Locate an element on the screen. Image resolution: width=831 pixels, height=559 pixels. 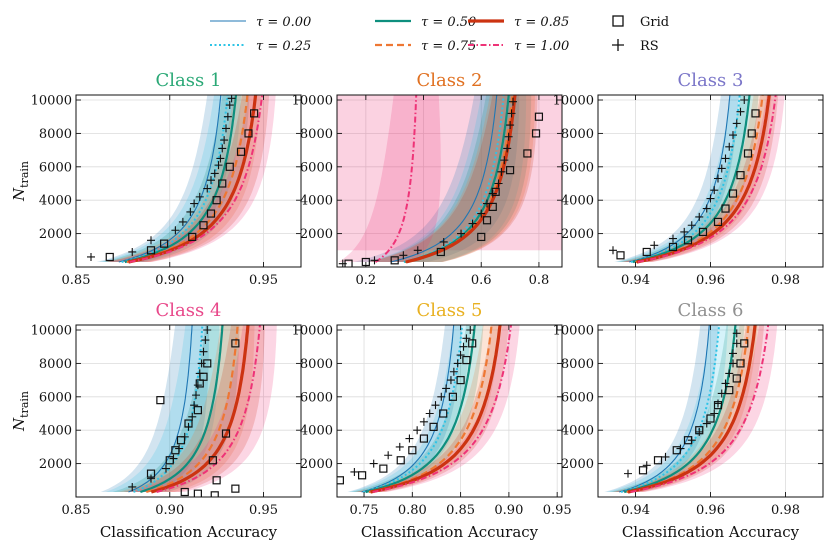
line-tau-0.50 is located at coordinates (182, 409).